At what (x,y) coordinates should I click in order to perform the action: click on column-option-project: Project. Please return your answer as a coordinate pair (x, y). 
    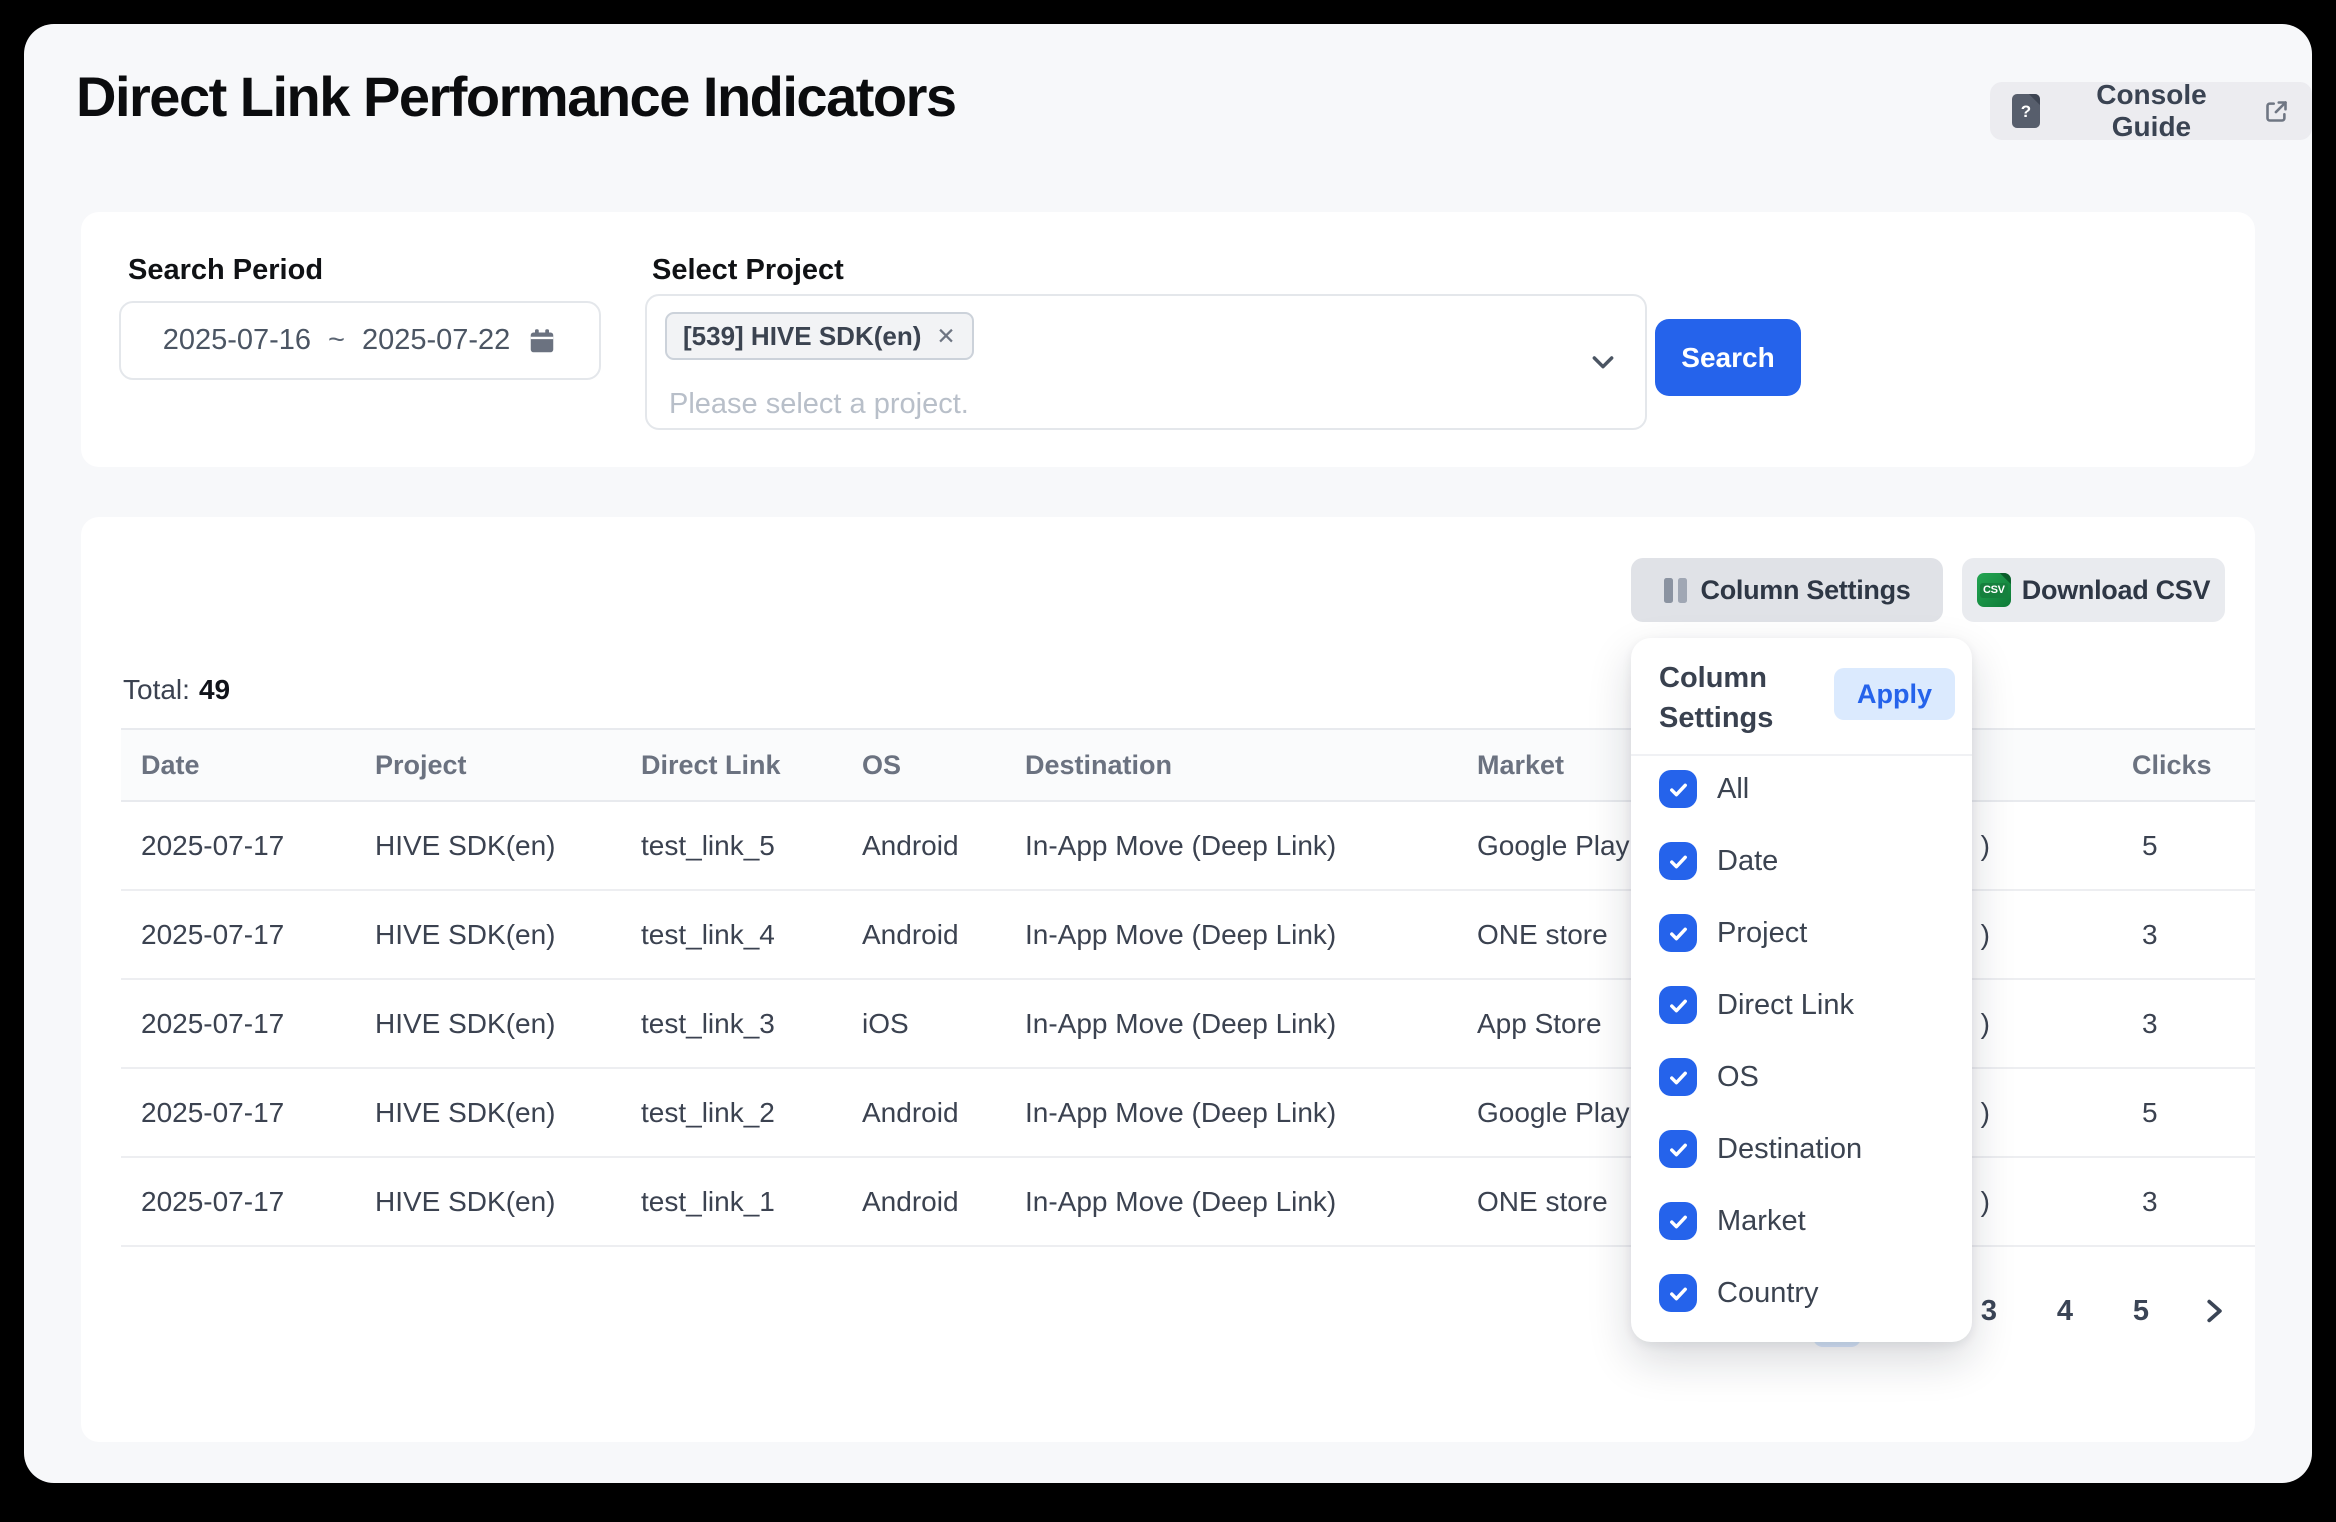
    Looking at the image, I should click on (1805, 933).